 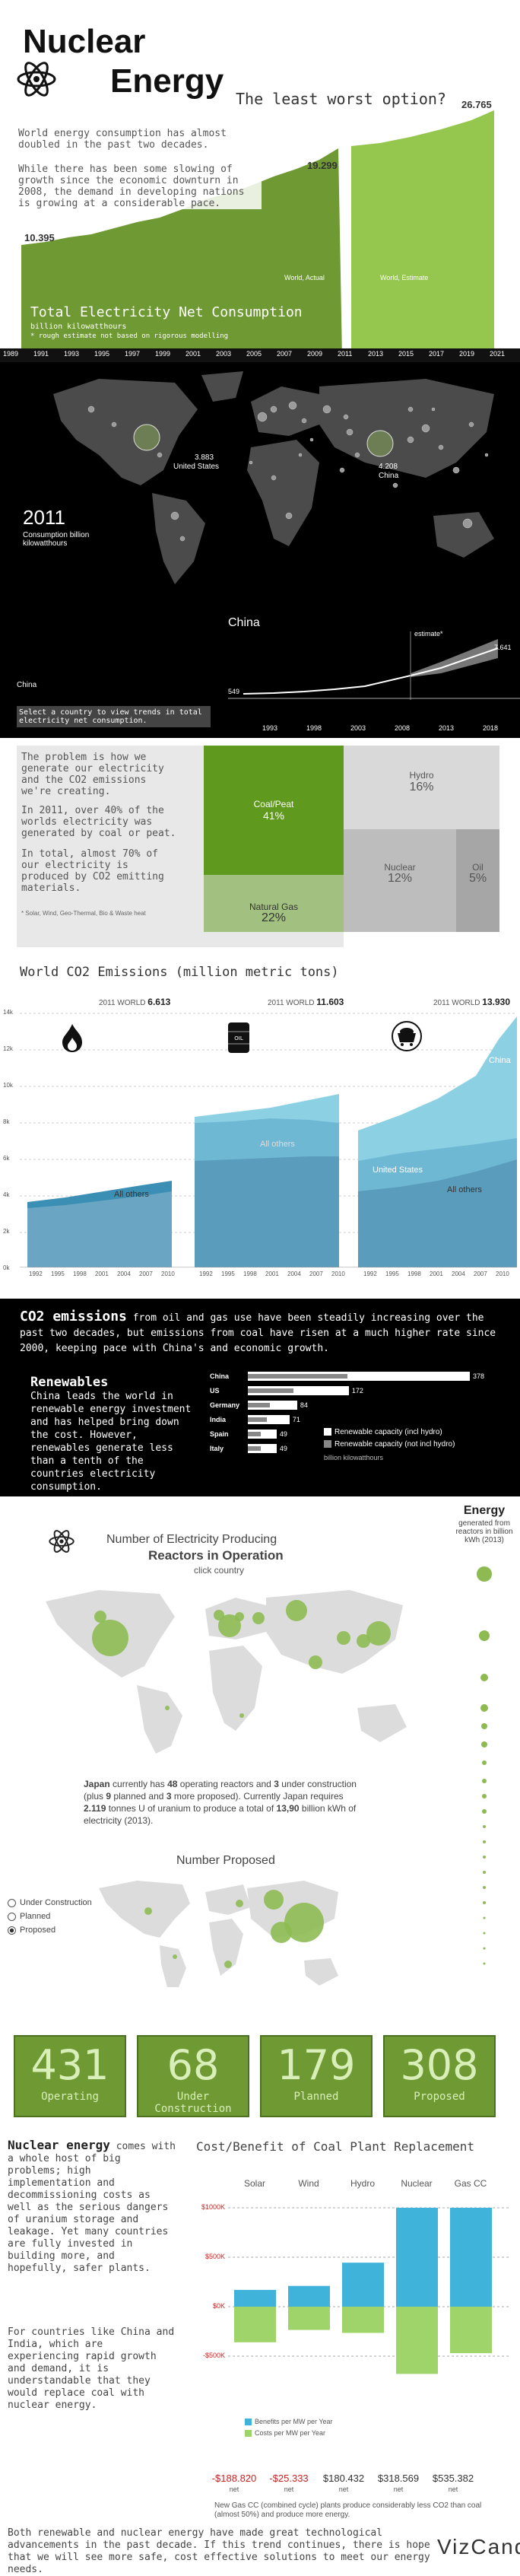 I want to click on reactor-bubble-china, so click(x=343, y=1638).